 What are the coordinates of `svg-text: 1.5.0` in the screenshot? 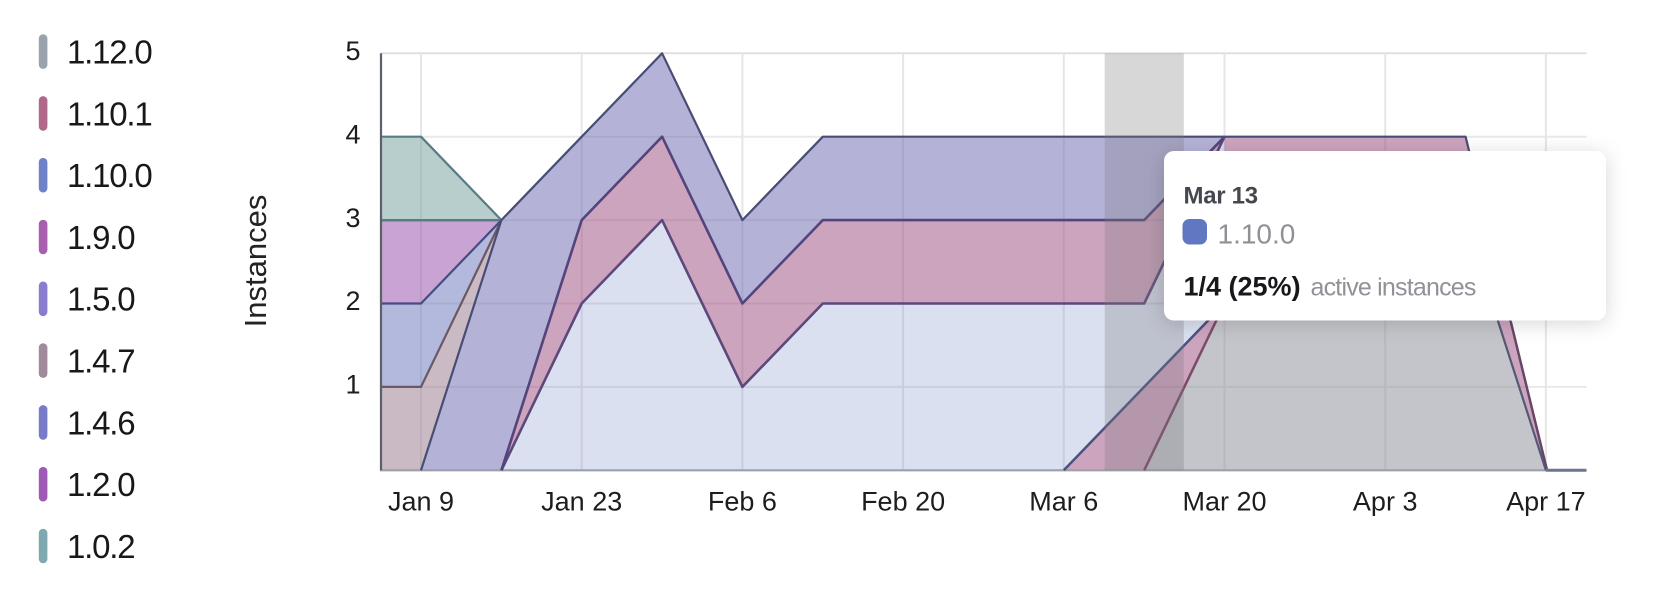 It's located at (101, 299).